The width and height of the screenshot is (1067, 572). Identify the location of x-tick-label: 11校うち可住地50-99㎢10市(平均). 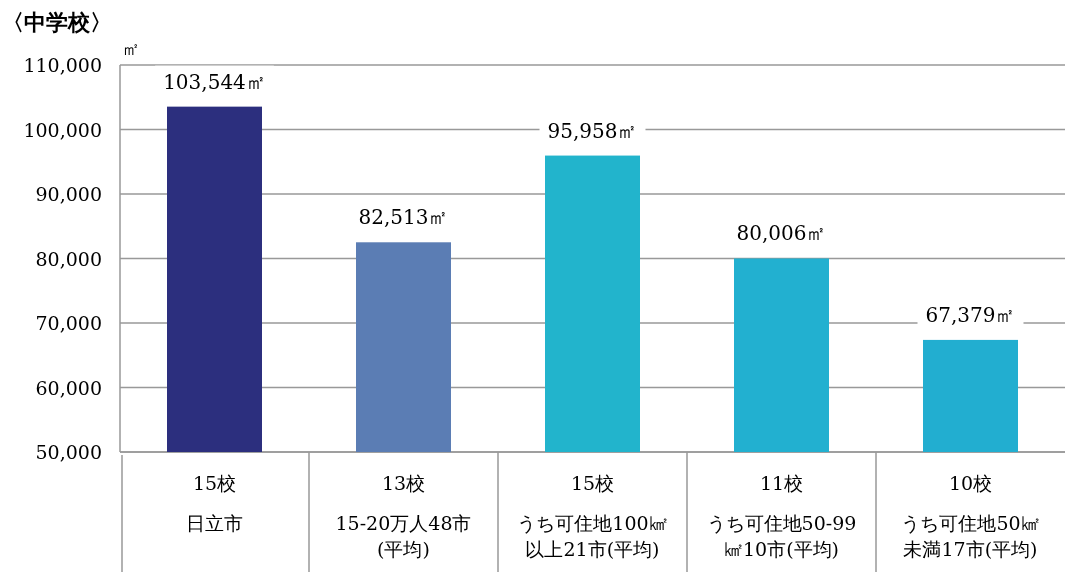
(781, 516).